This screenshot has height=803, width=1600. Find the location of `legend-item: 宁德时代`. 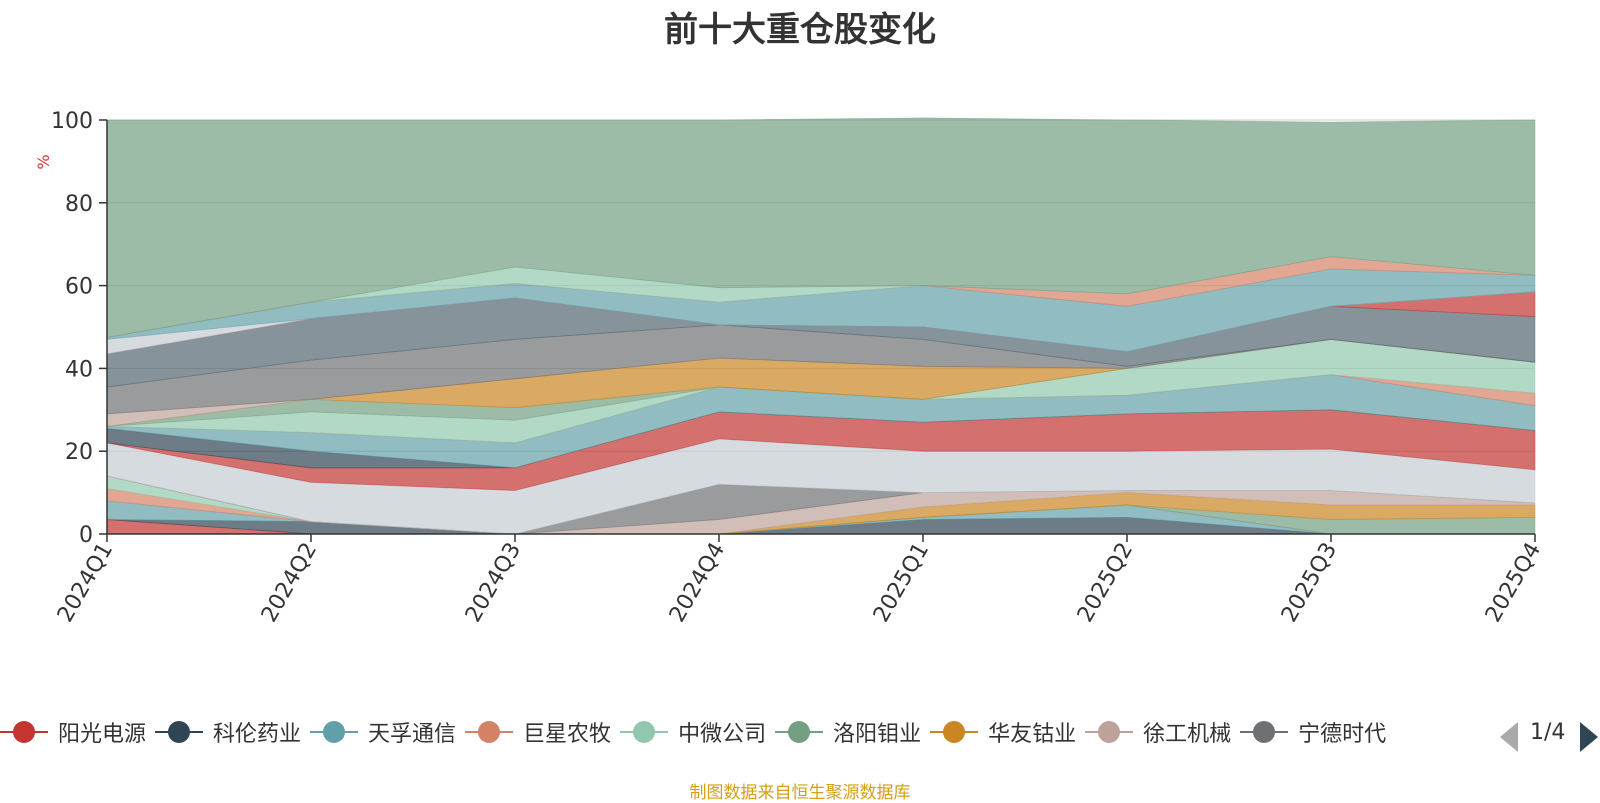

legend-item: 宁德时代 is located at coordinates (1313, 732).